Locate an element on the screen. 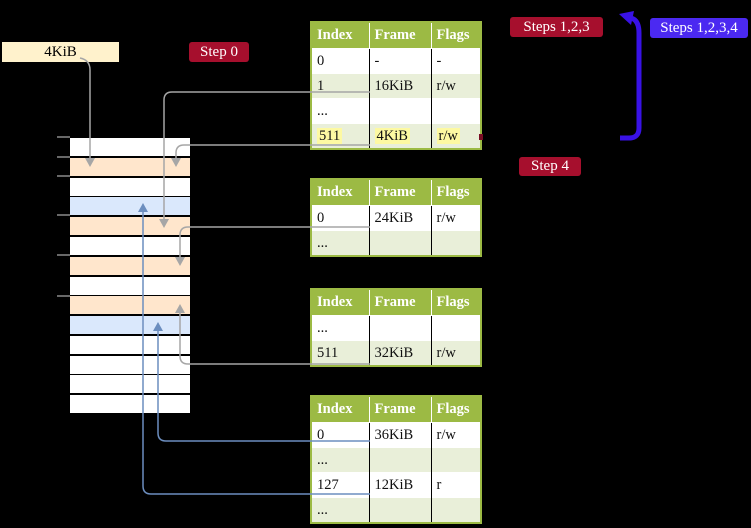 The image size is (751, 528). highlighted-value: 4KiB is located at coordinates (392, 135).